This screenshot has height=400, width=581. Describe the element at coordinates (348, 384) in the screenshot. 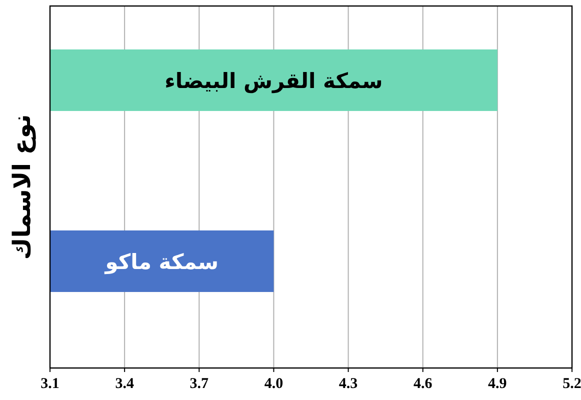

I see `x-tick-label: 4.3` at that location.